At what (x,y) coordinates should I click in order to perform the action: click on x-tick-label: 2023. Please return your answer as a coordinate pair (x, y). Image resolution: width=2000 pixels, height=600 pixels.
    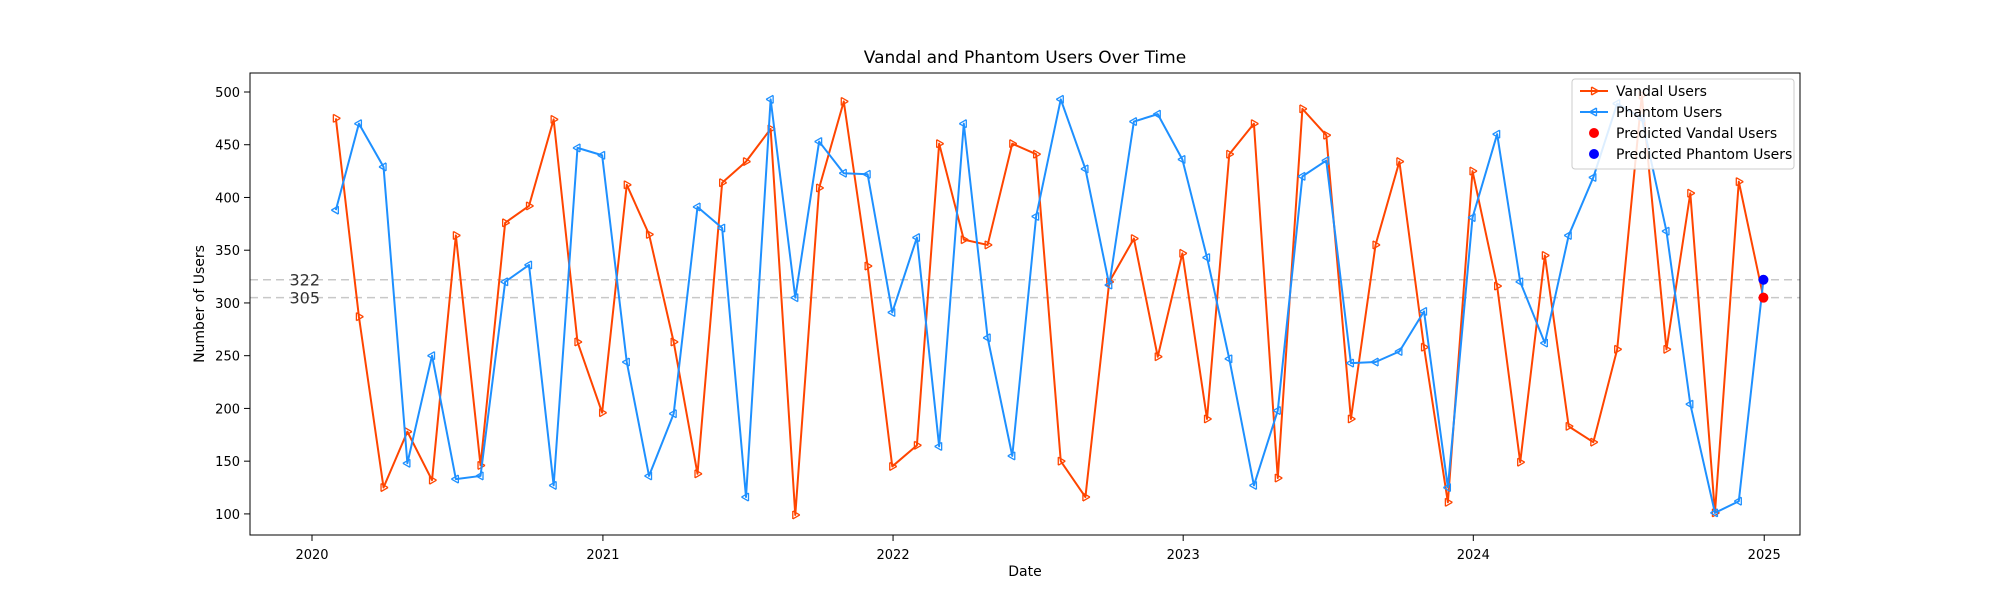
    Looking at the image, I should click on (1183, 555).